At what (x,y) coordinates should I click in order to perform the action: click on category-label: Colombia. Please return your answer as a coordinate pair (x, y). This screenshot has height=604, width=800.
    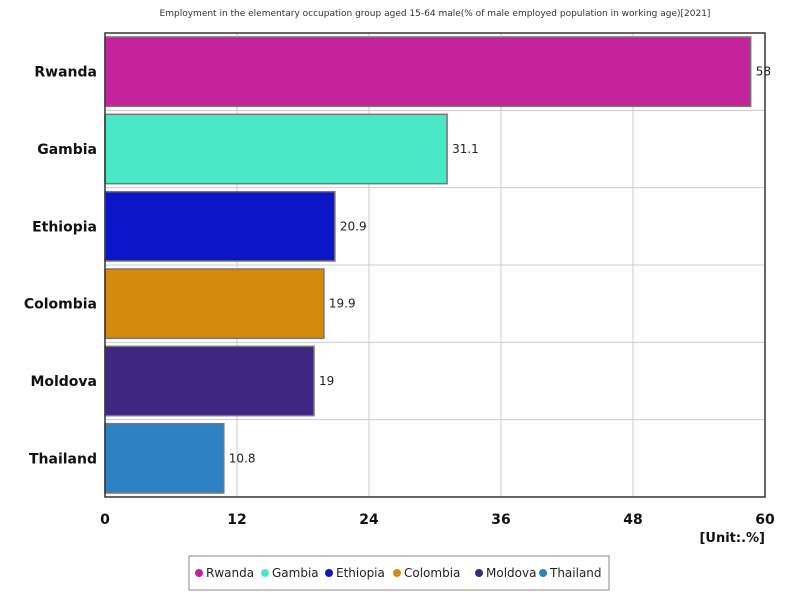
    Looking at the image, I should click on (60, 305).